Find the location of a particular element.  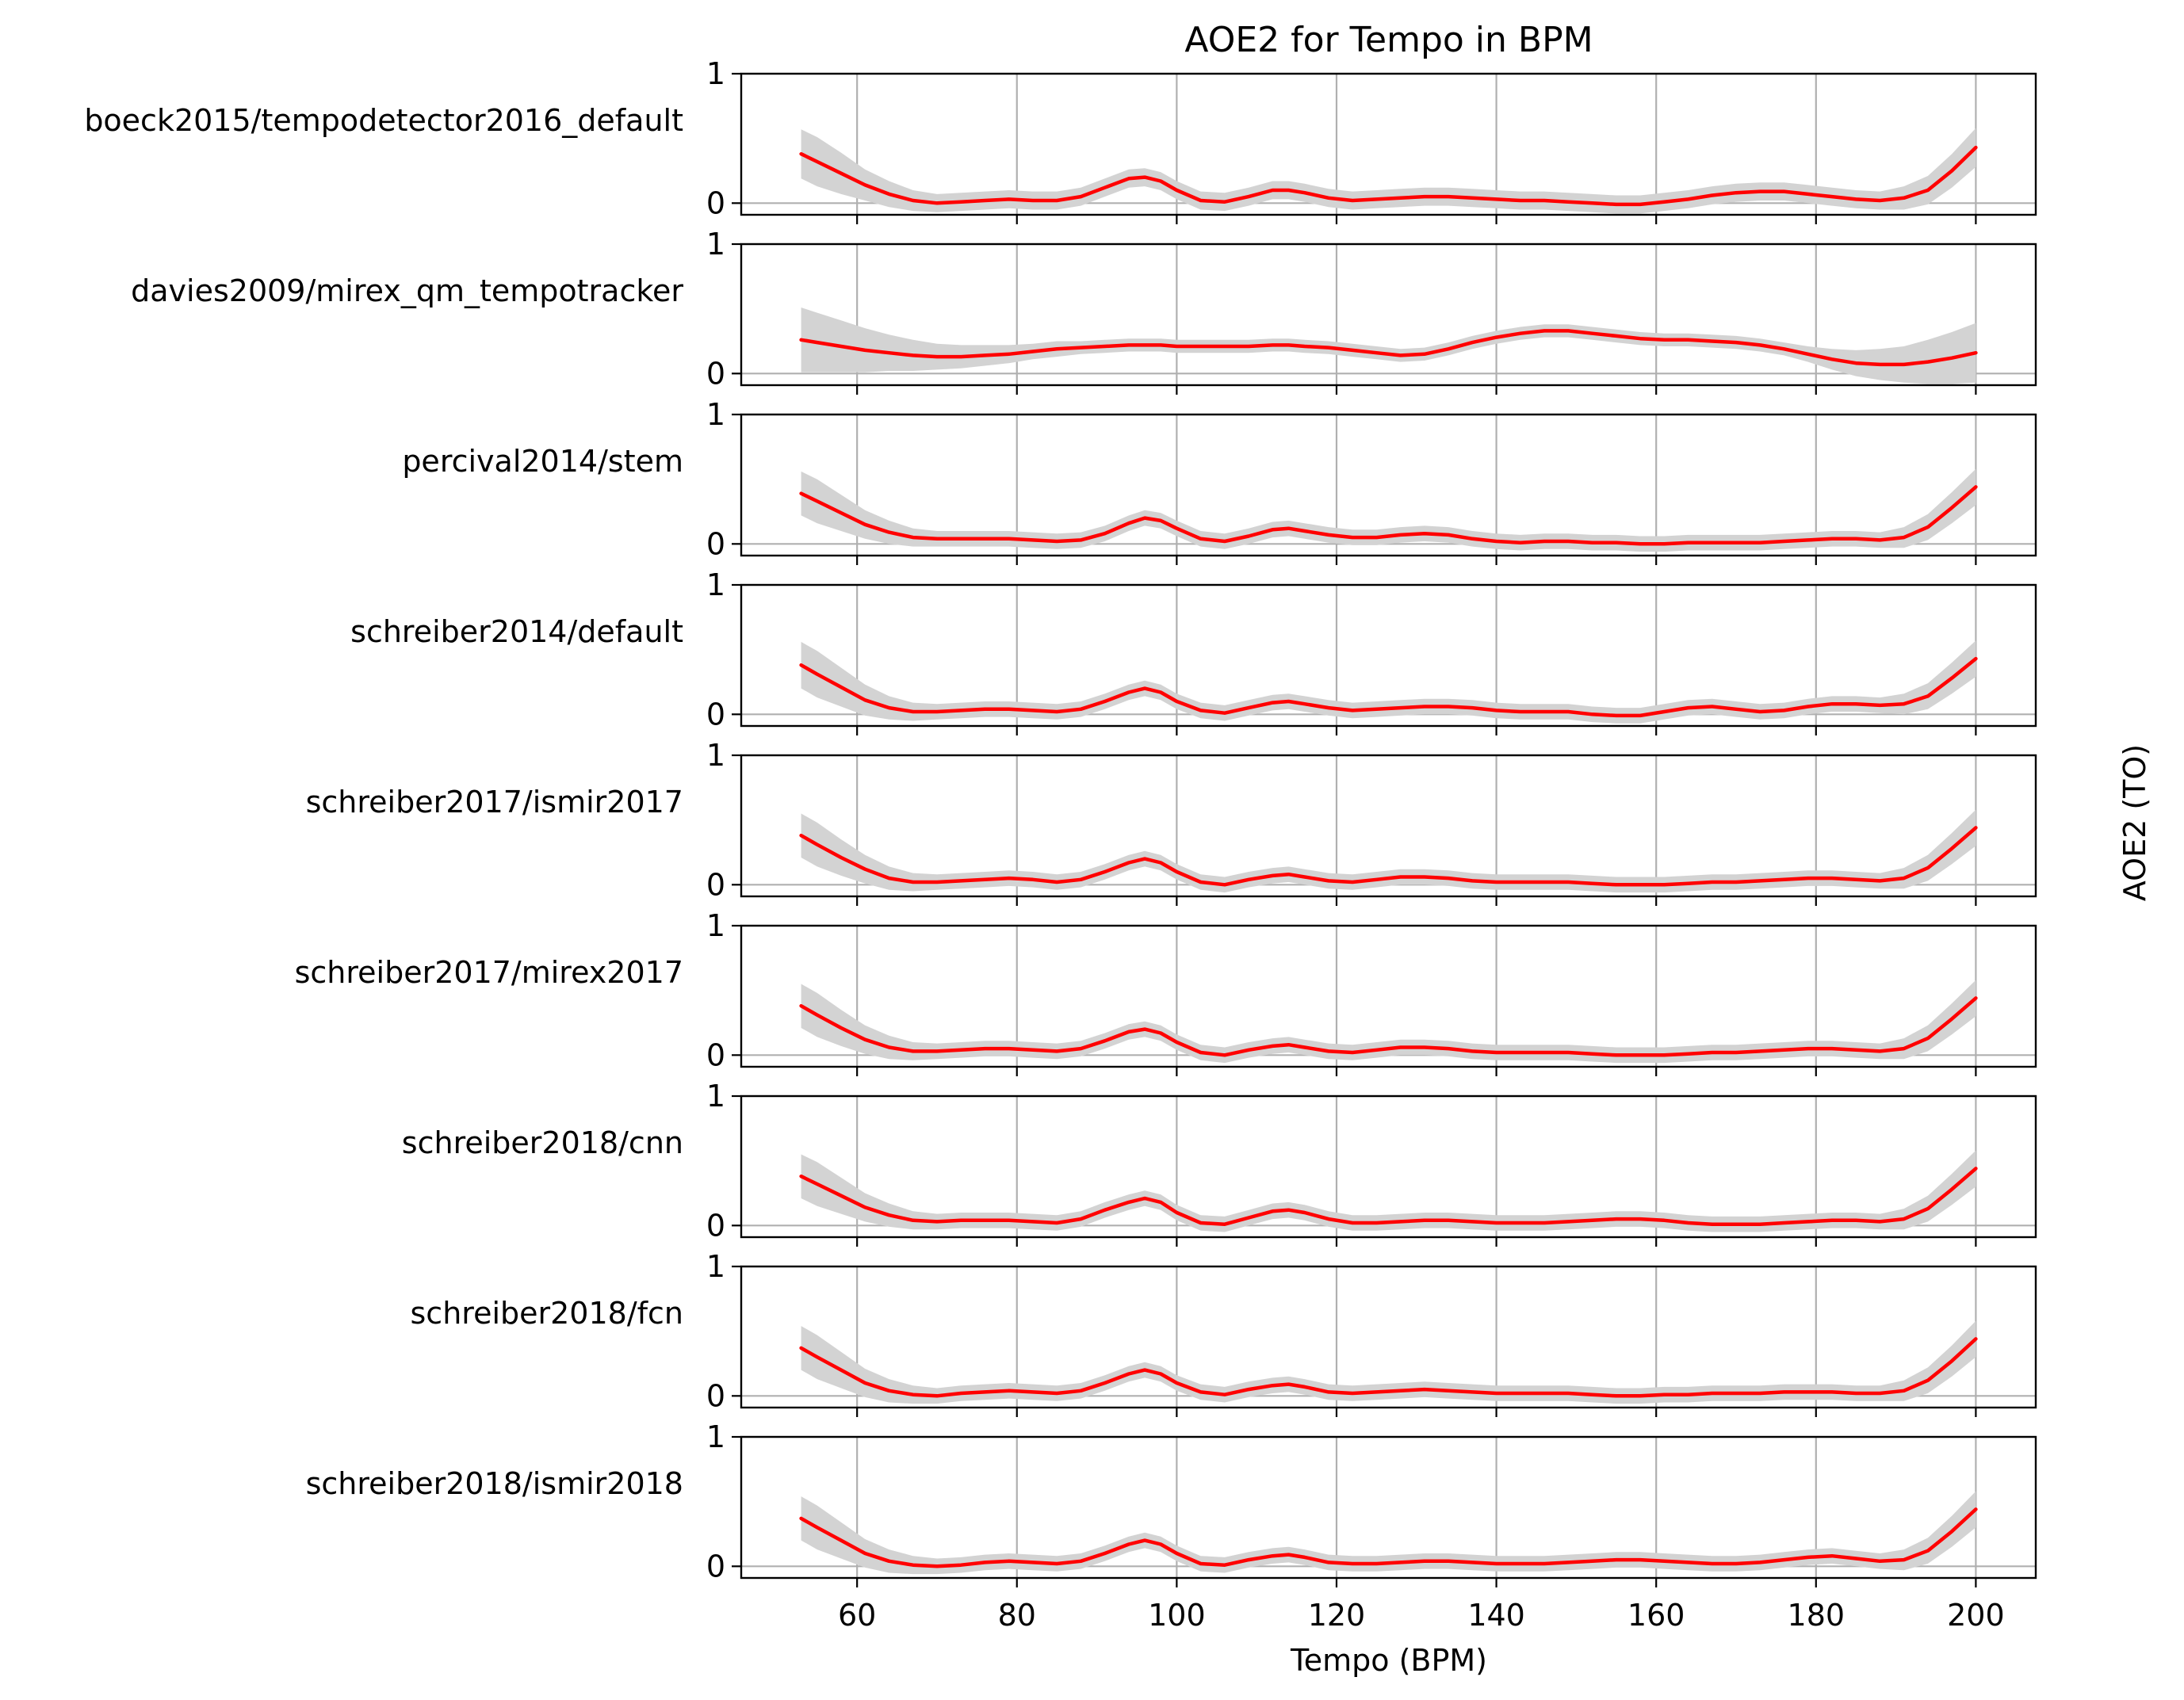

panel-schreiber2017-ismir2017: 0 1 schreiber2017/ismir2017 is located at coordinates (1171, 822).